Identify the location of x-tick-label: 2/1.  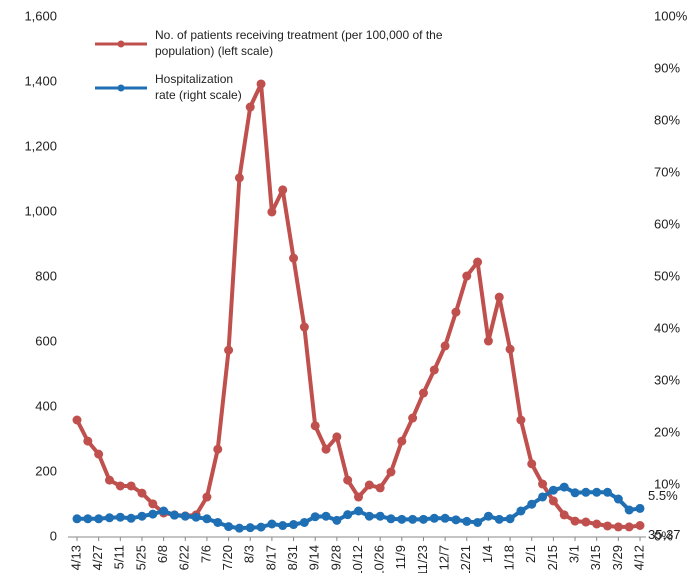
(530, 554).